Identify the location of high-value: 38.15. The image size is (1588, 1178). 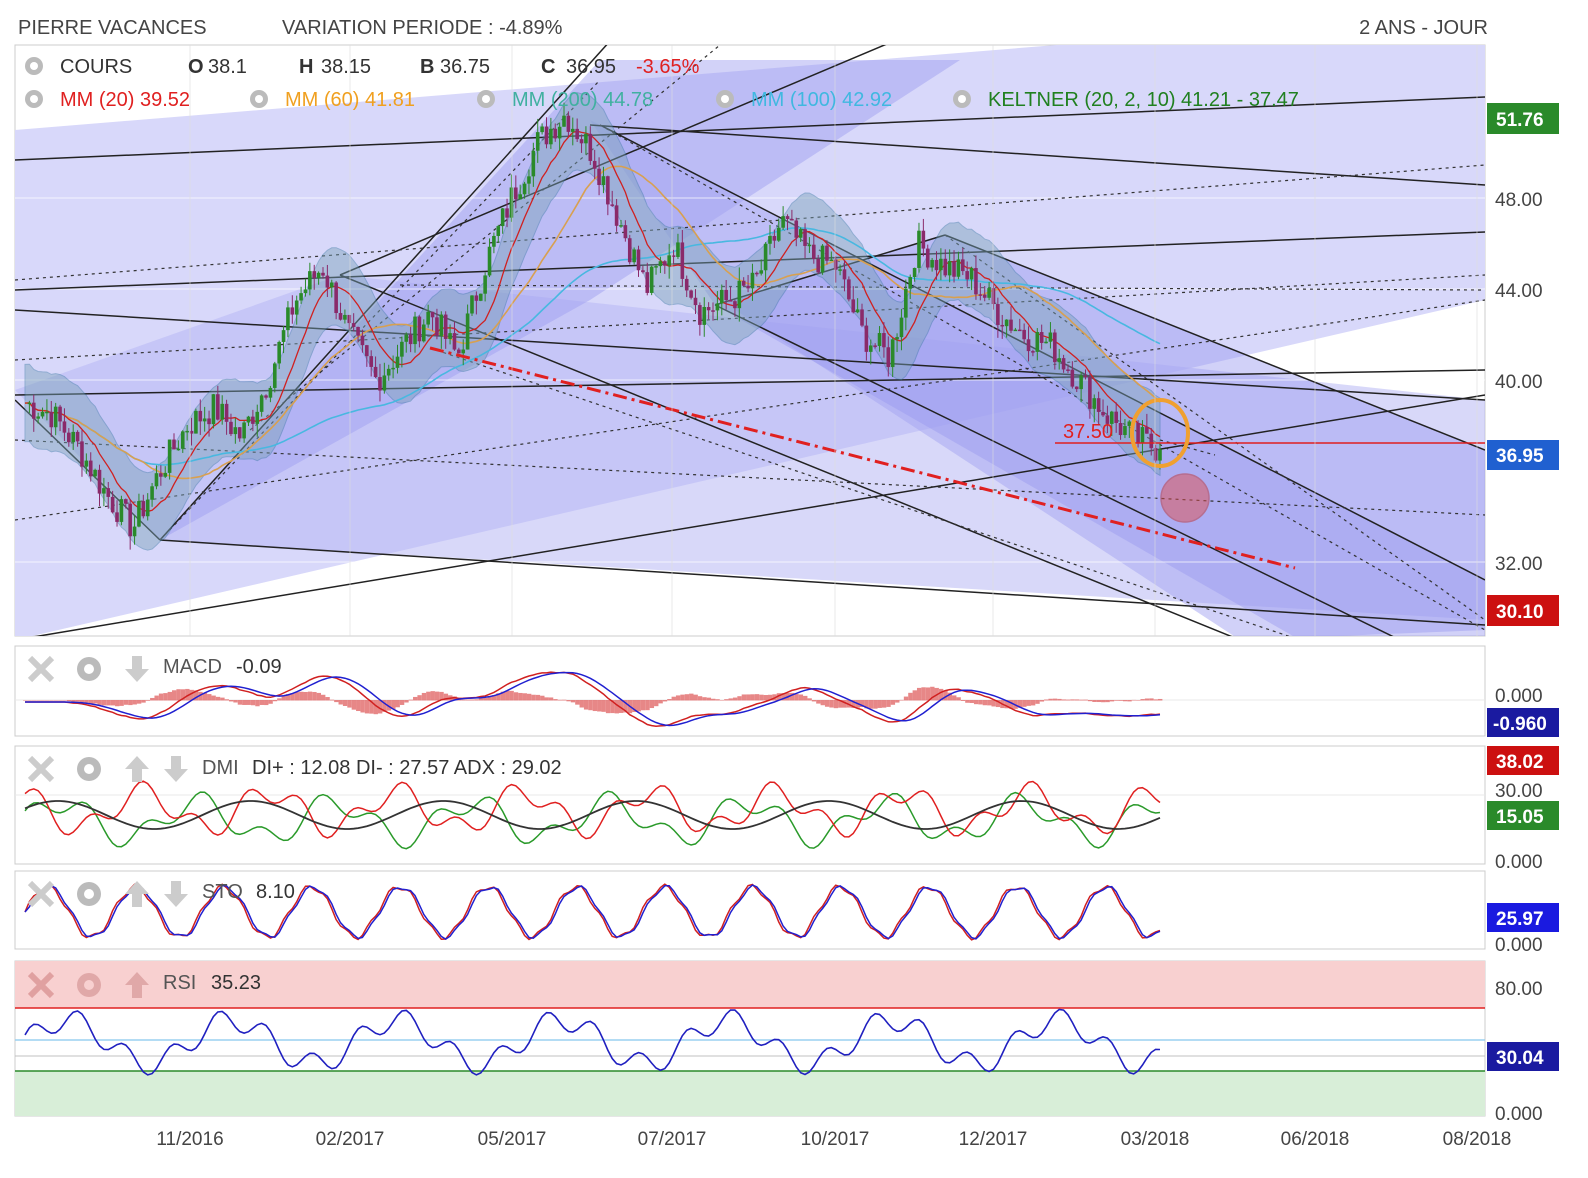
(346, 67).